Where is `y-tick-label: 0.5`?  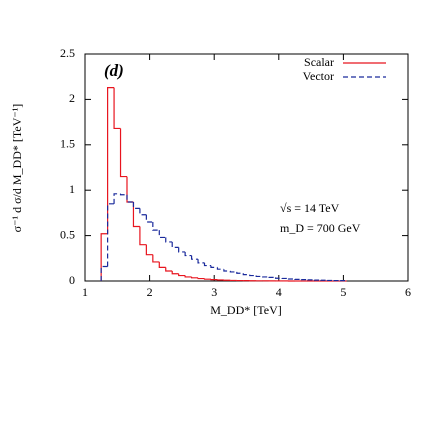 y-tick-label: 0.5 is located at coordinates (67, 234).